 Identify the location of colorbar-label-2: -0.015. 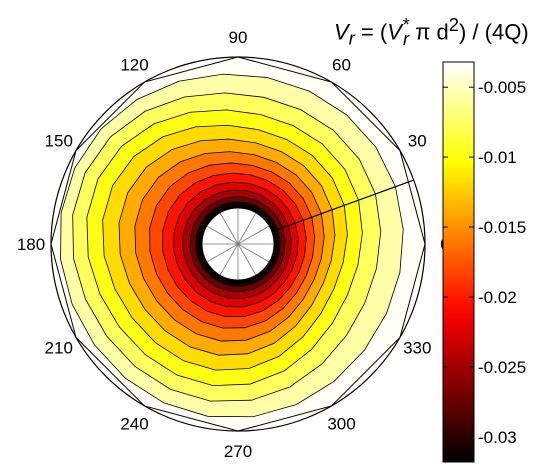
(502, 227).